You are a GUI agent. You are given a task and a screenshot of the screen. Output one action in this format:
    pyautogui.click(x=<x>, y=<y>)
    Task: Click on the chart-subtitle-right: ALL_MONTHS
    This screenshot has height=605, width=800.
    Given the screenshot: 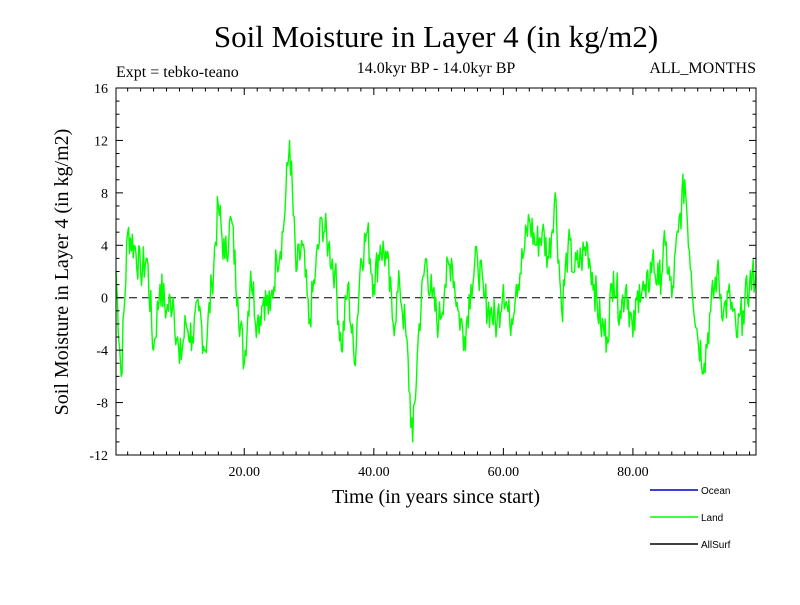 What is the action you would take?
    pyautogui.click(x=702, y=68)
    